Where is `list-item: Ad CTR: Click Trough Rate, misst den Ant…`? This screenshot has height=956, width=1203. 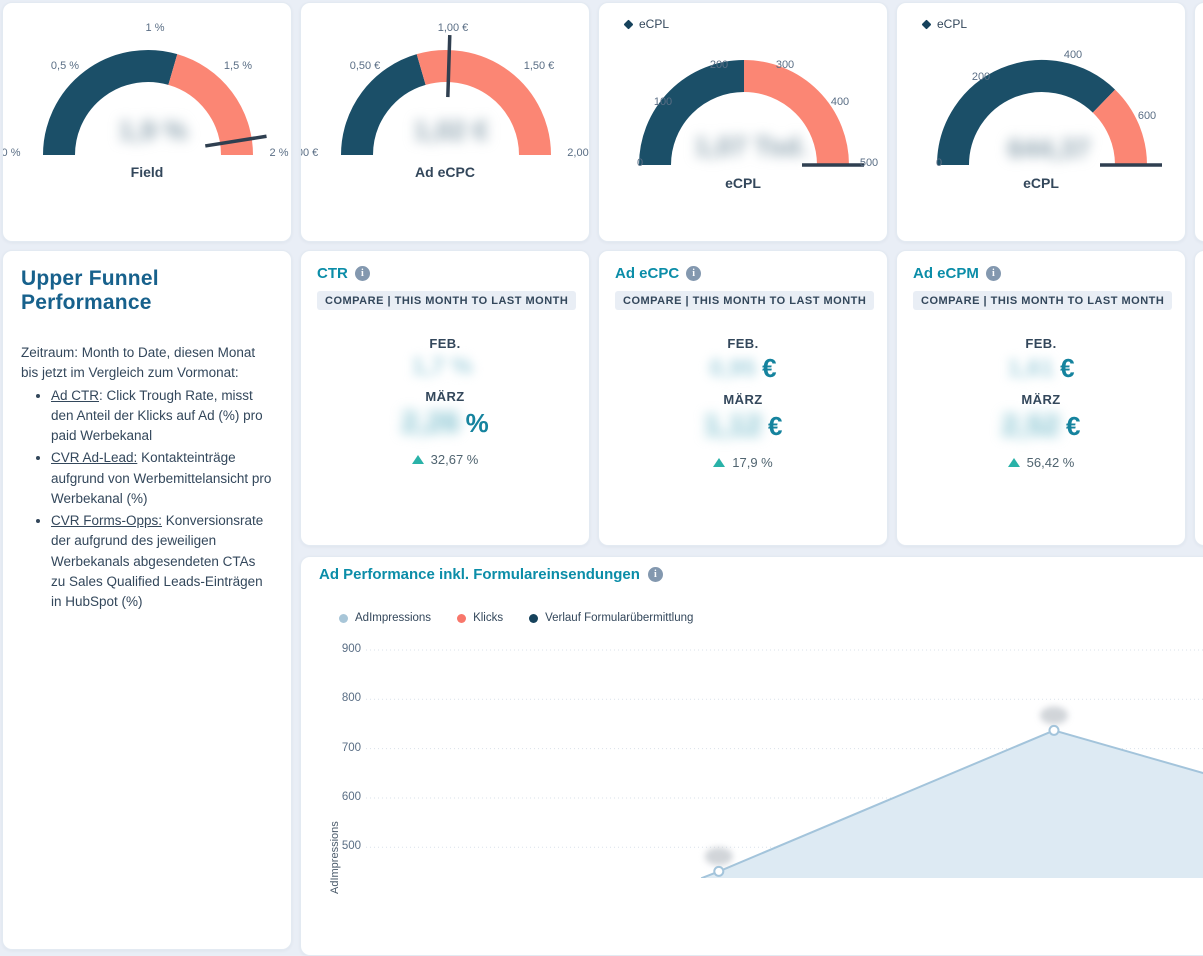
list-item: Ad CTR: Click Trough Rate, misst den Ant… is located at coordinates (162, 416).